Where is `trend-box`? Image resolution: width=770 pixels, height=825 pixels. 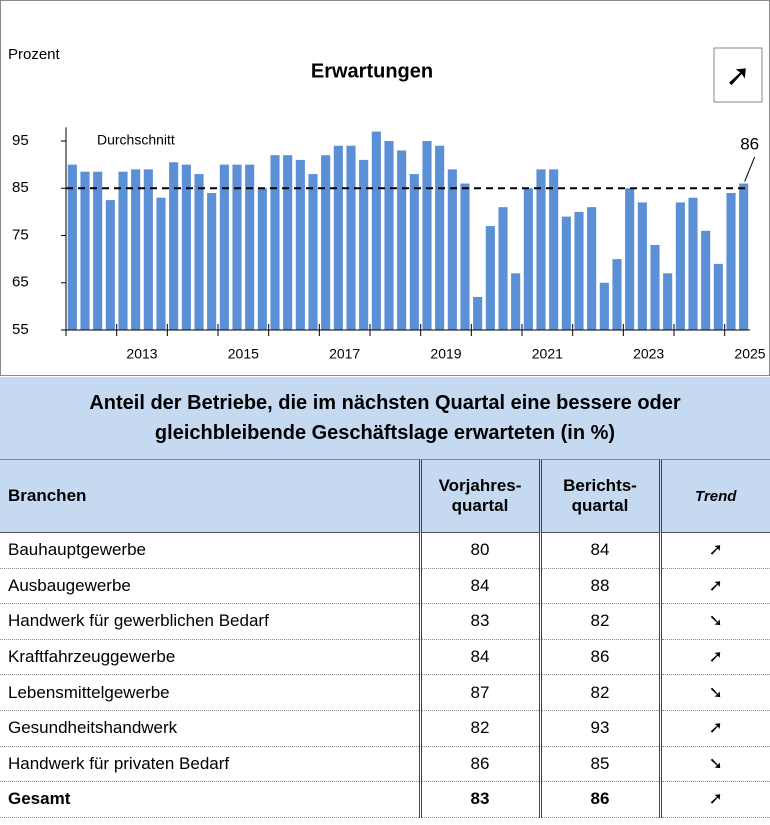 trend-box is located at coordinates (738, 75).